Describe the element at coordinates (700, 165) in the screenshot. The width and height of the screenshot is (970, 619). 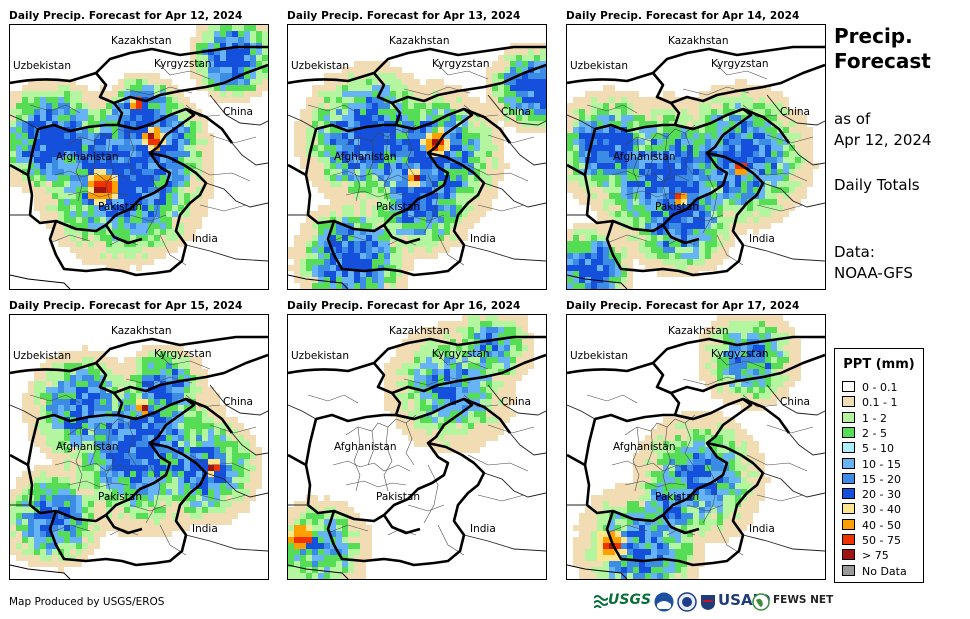
I see `province-boundaries` at that location.